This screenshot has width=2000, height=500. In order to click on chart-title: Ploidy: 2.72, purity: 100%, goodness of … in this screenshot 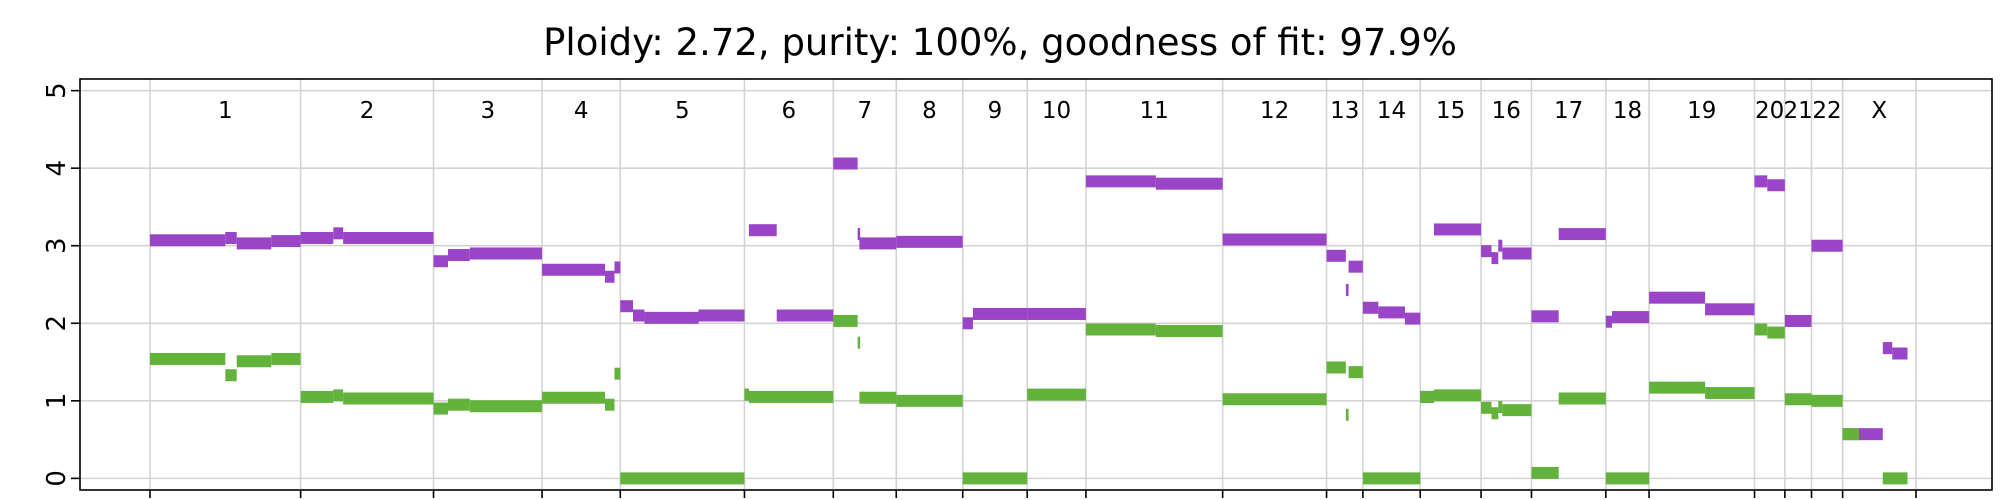, I will do `click(1000, 42)`.